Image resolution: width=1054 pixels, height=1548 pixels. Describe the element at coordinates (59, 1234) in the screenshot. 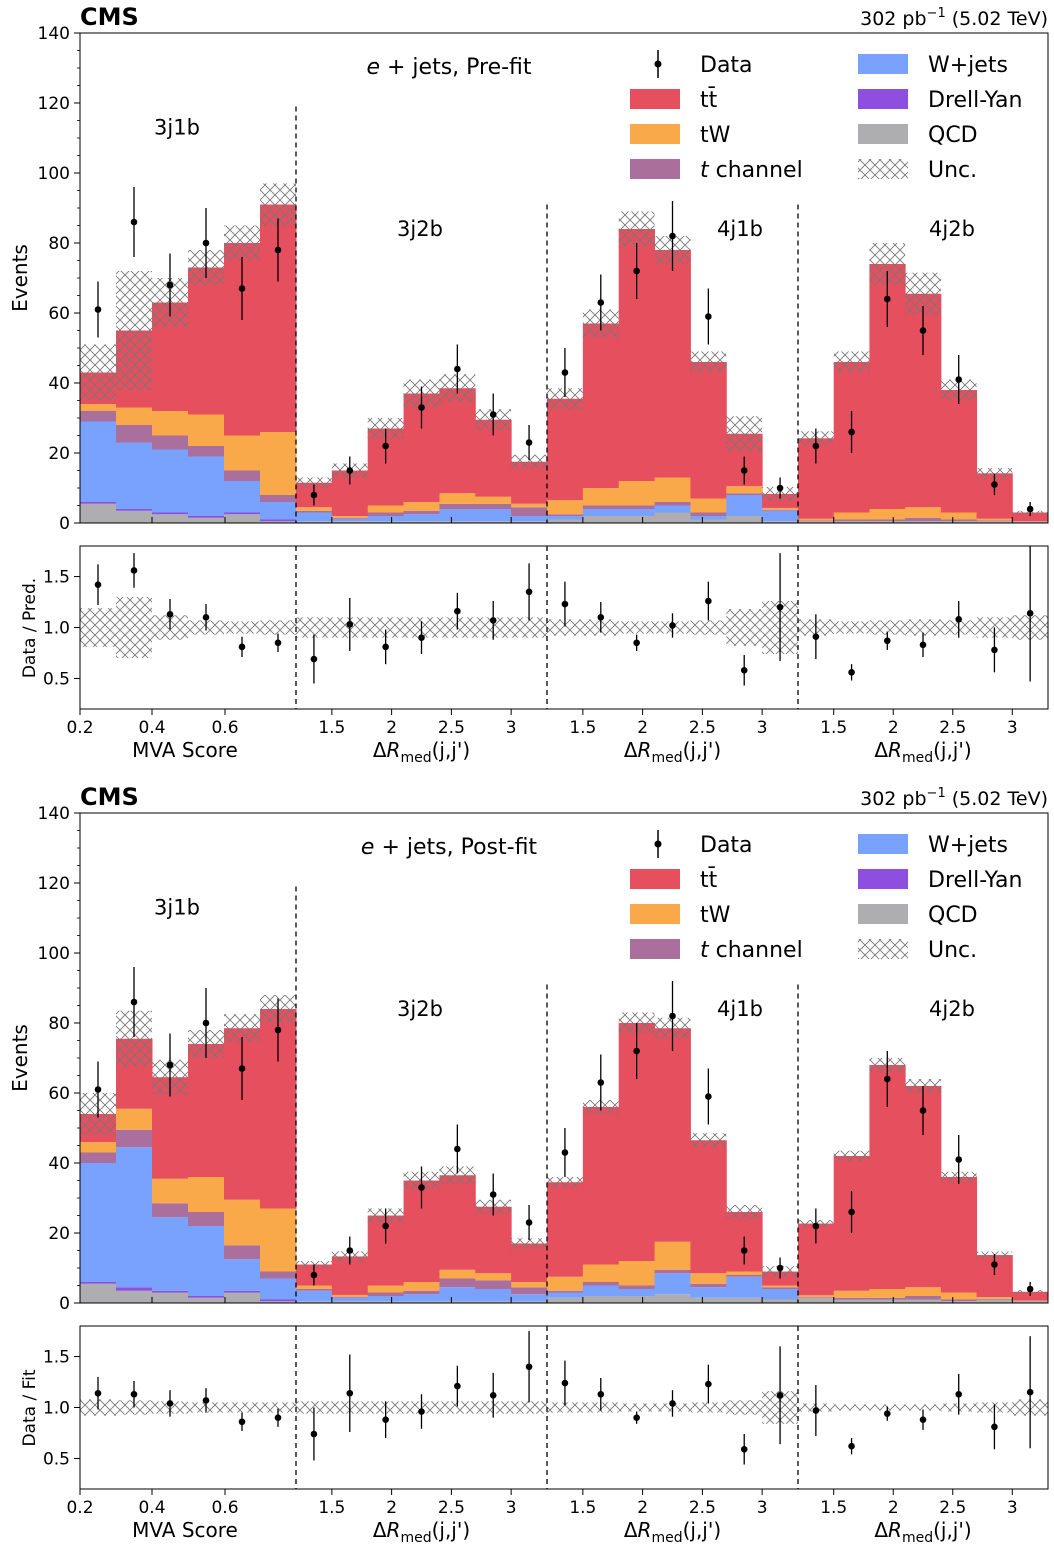

I see `y-tick-label: 20` at that location.